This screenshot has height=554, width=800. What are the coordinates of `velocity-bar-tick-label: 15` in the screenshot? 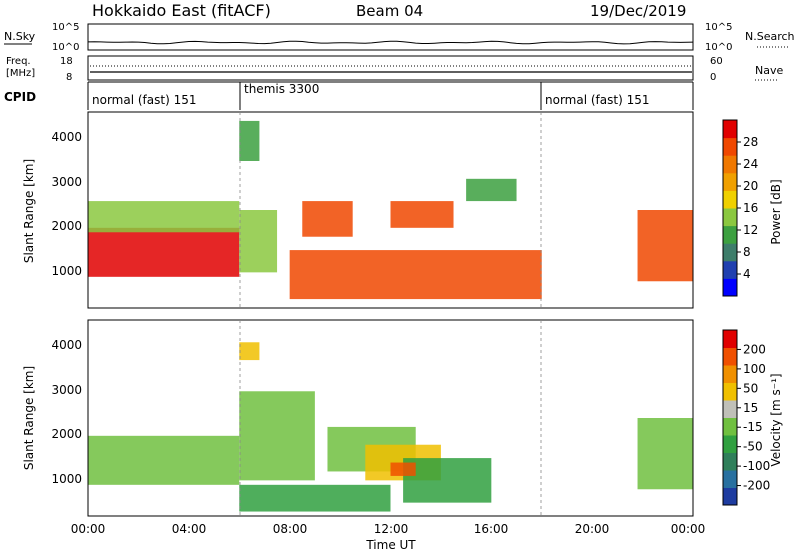 It's located at (750, 408).